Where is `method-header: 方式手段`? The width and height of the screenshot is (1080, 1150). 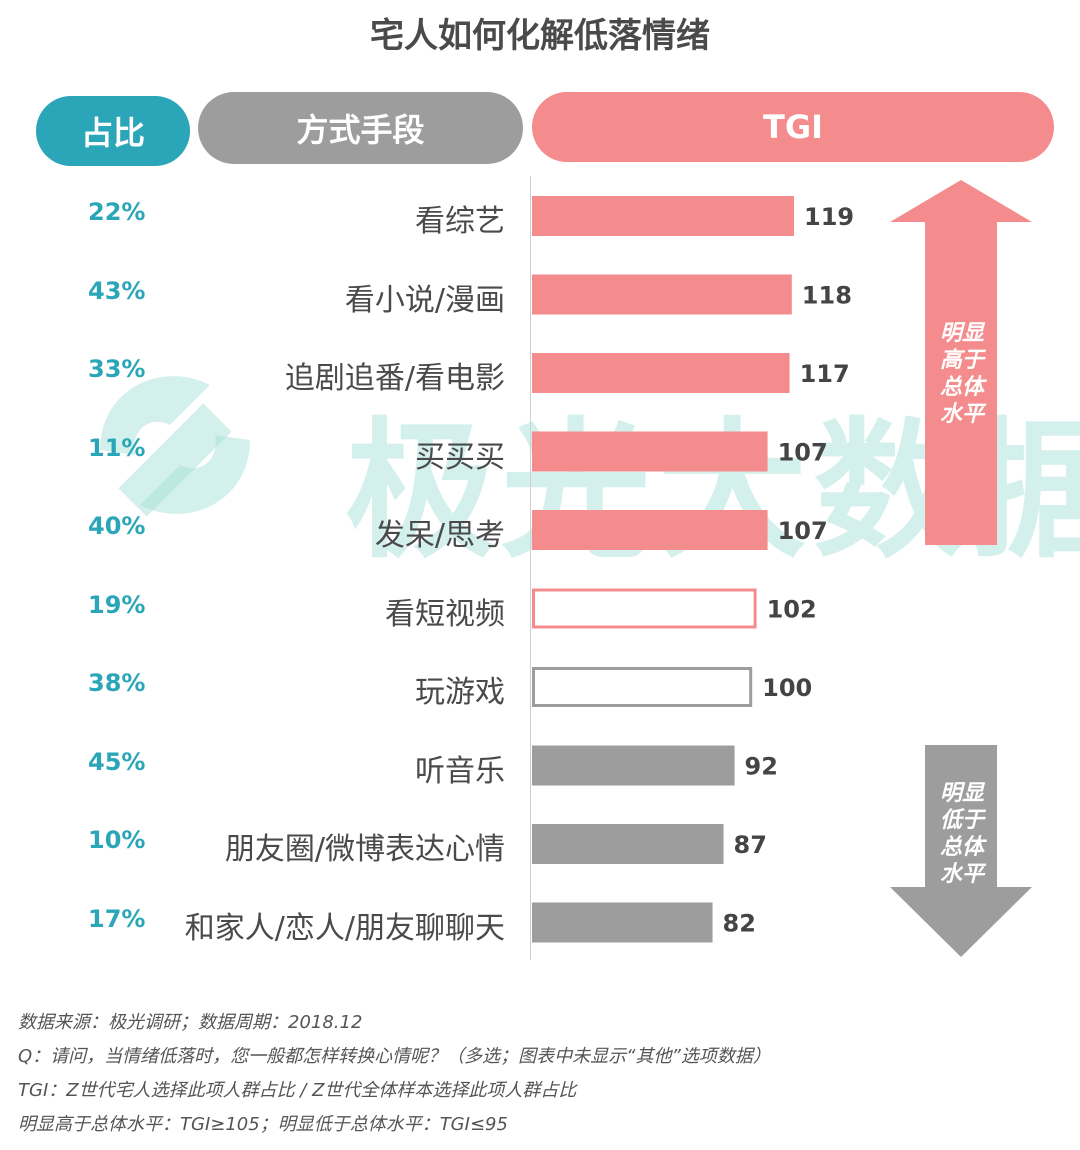
method-header: 方式手段 is located at coordinates (360, 128).